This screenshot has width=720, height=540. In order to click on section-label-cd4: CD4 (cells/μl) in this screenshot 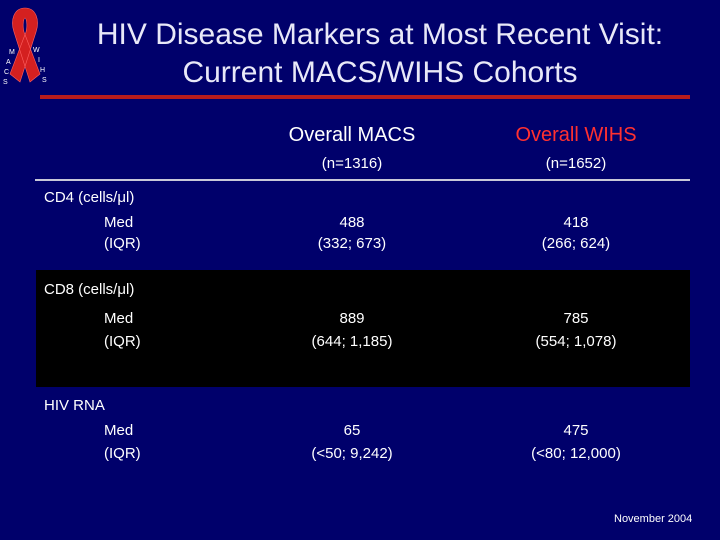, I will do `click(89, 197)`.